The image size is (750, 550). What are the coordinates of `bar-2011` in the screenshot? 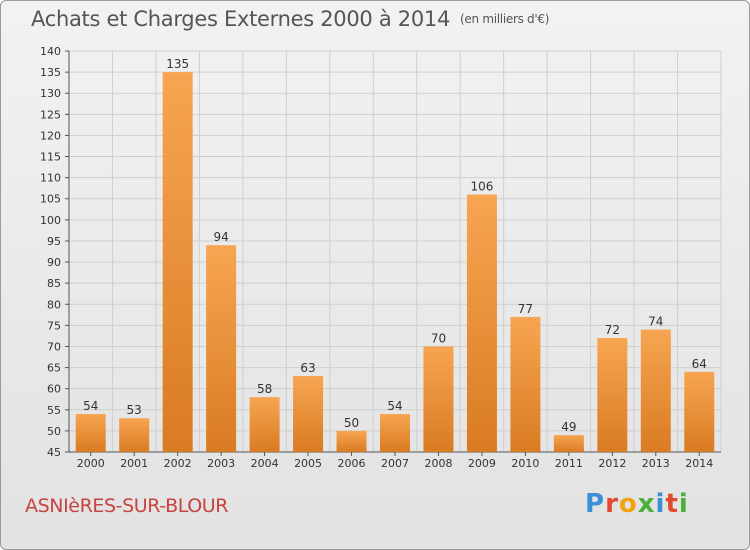 It's located at (568, 443).